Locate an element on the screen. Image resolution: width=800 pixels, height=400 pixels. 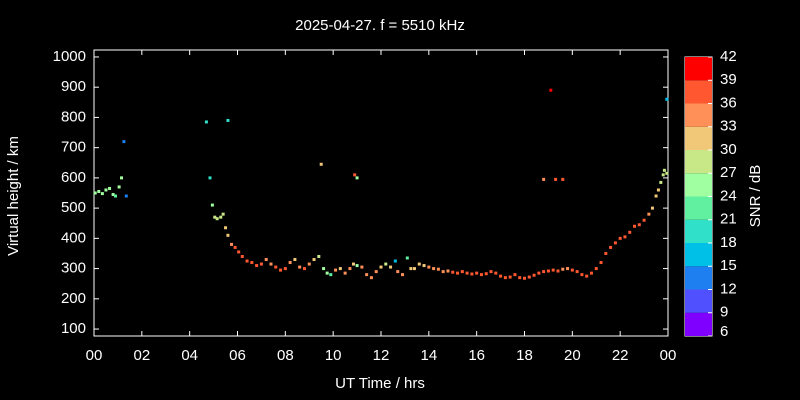
x-tick-label: 10 is located at coordinates (333, 355).